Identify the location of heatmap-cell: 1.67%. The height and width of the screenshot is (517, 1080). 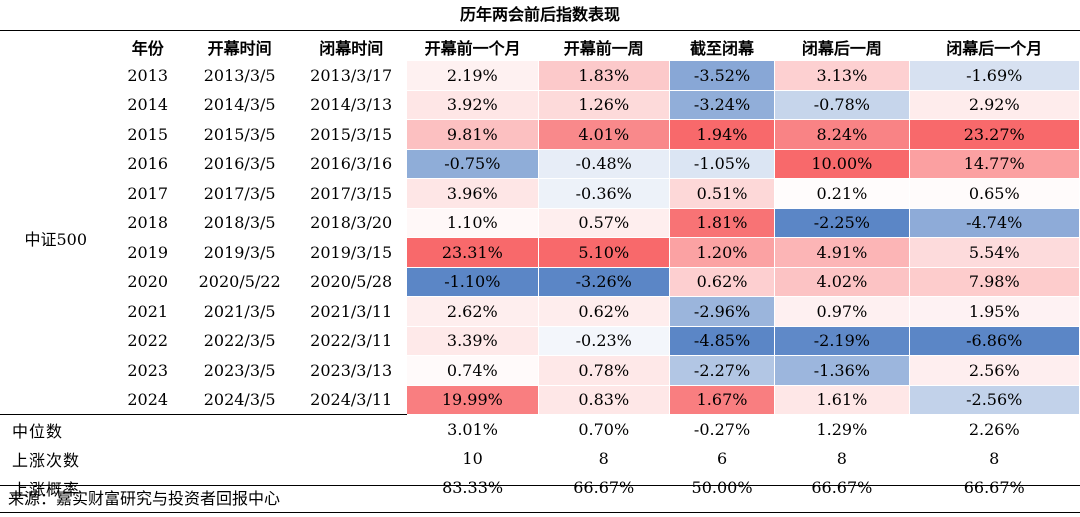
(722, 400).